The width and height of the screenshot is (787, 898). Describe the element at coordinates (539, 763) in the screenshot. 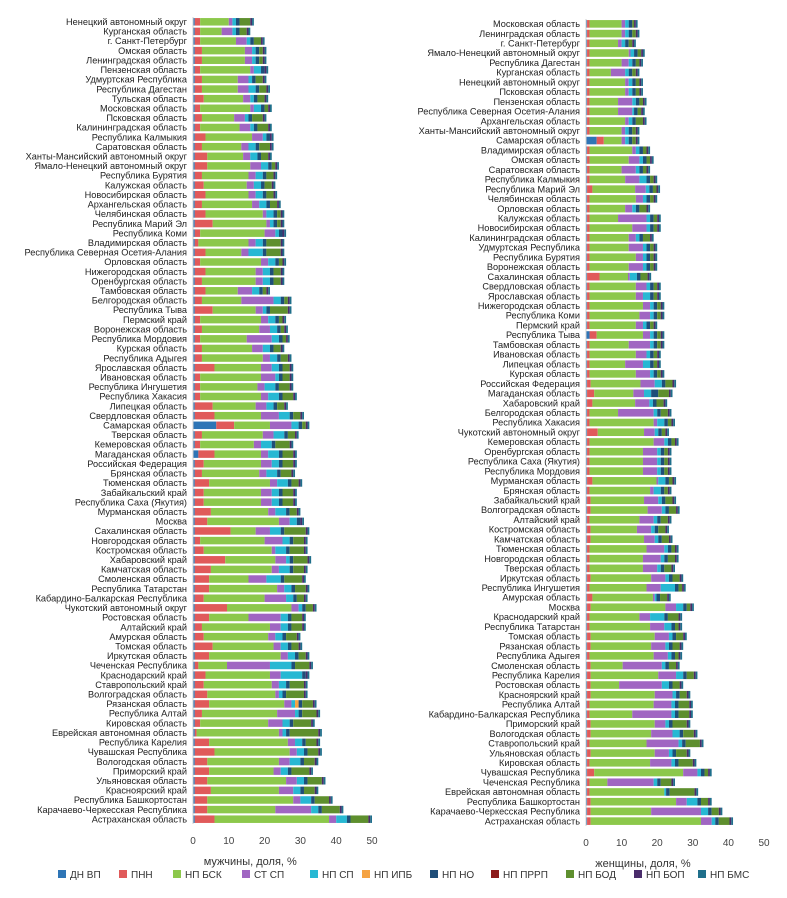

I see `category-label: Кировская область` at that location.